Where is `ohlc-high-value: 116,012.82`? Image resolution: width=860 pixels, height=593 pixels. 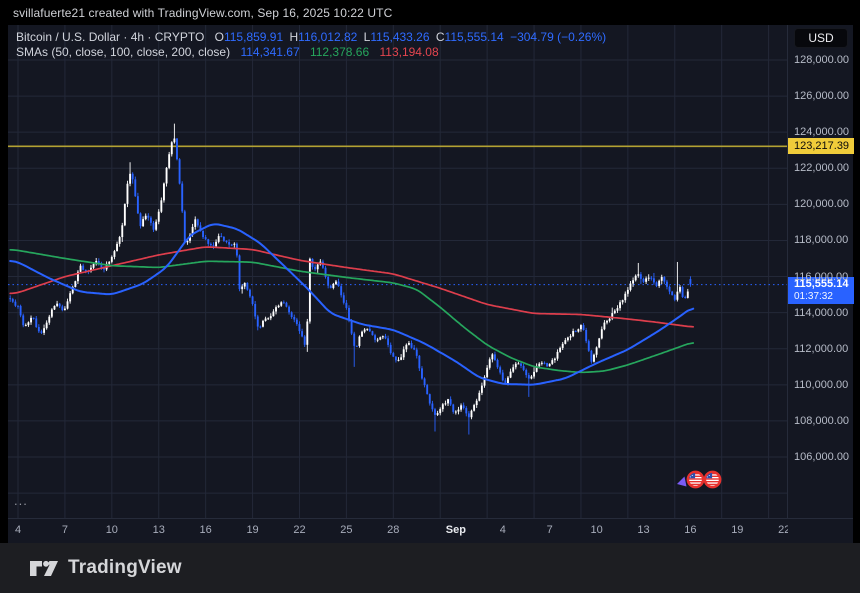 ohlc-high-value: 116,012.82 is located at coordinates (328, 37).